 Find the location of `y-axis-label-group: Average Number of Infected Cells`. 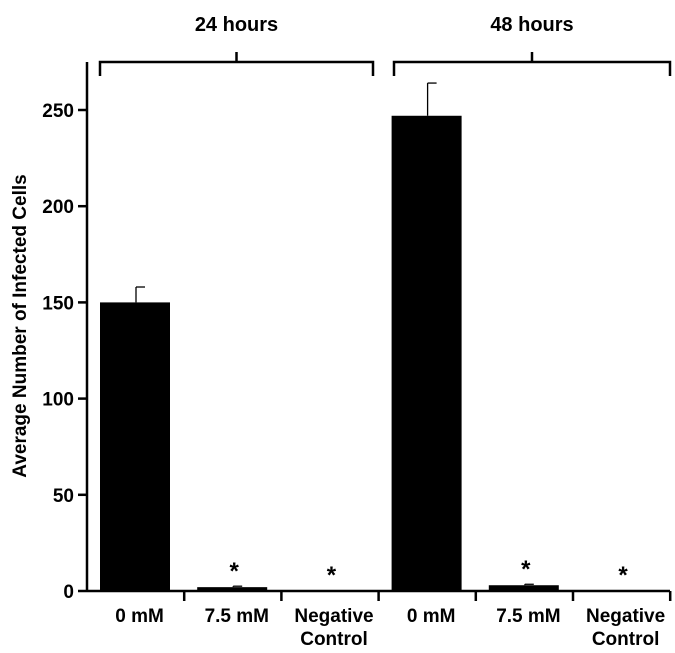

y-axis-label-group: Average Number of Infected Cells is located at coordinates (20, 325).